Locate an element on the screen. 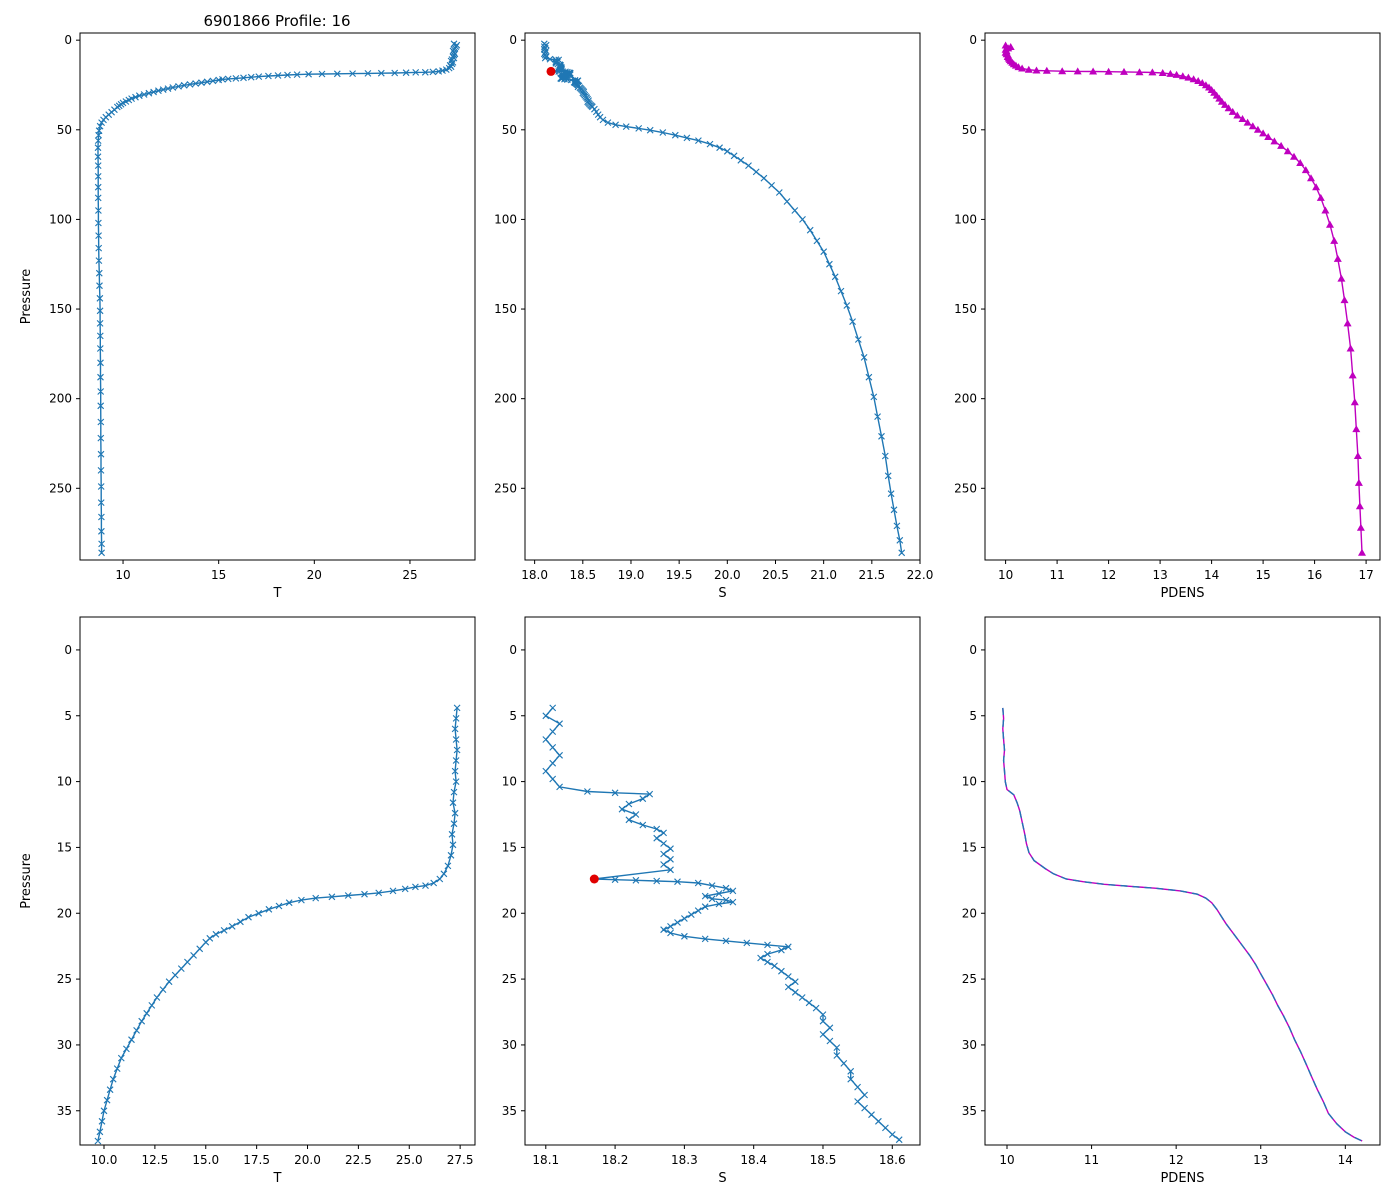  x-tick-label: 22.5 is located at coordinates (358, 1160).